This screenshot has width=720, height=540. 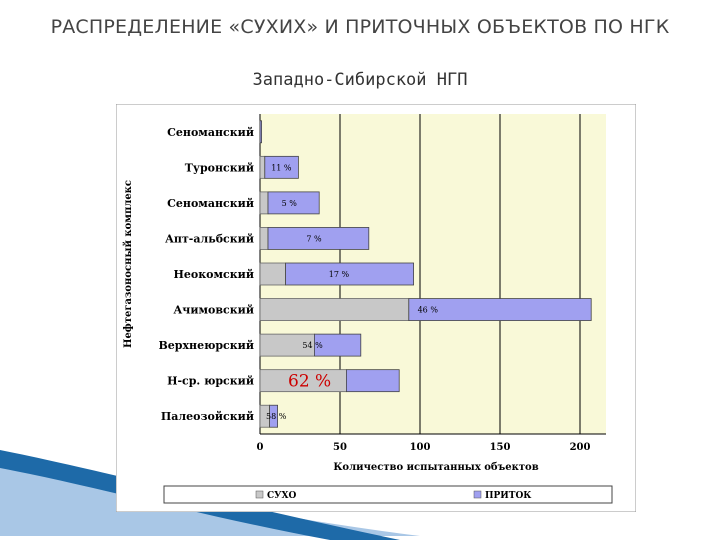 I want to click on legend-box, so click(x=388, y=494).